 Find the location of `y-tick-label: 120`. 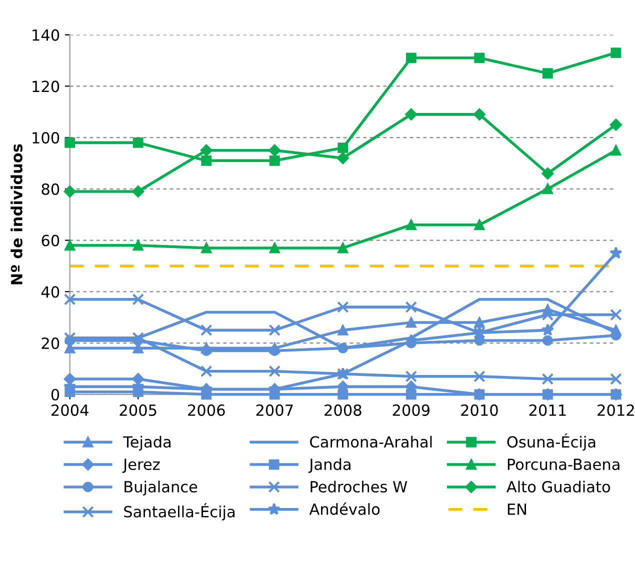

y-tick-label: 120 is located at coordinates (46, 86).